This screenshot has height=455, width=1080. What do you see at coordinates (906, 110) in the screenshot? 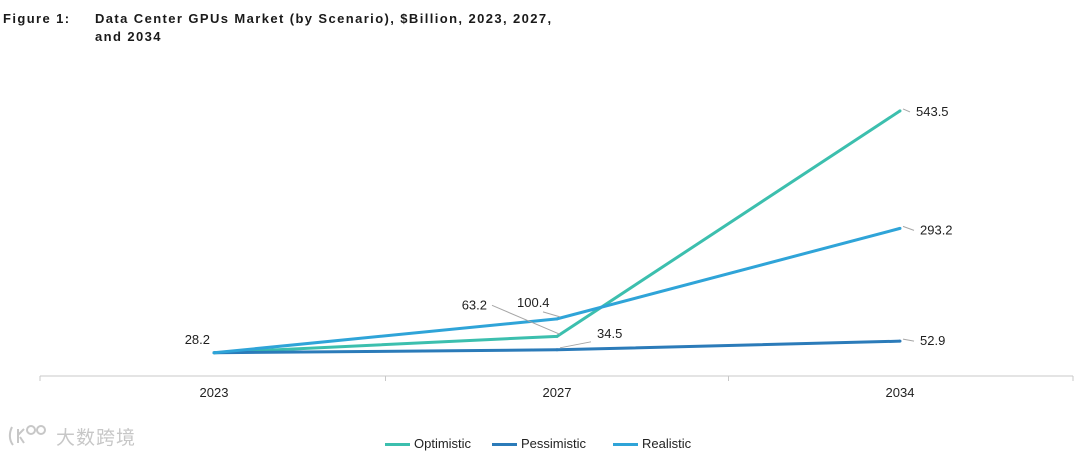
I see `leader-line-optimistic-2034` at bounding box center [906, 110].